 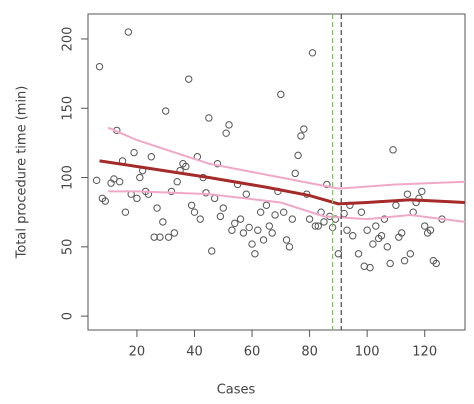 What do you see at coordinates (68, 39) in the screenshot?
I see `y-tick-label: 200` at bounding box center [68, 39].